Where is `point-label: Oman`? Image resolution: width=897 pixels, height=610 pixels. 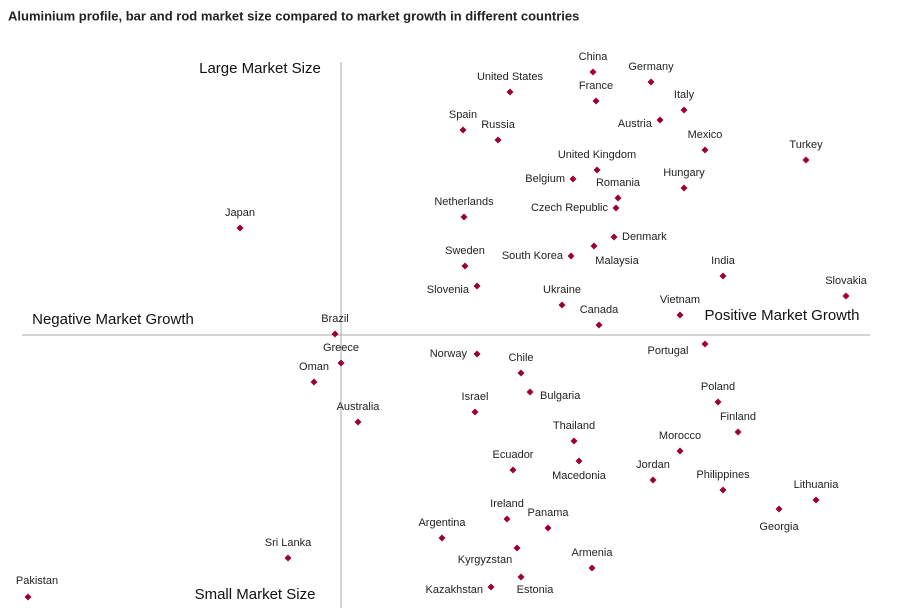
point-label: Oman is located at coordinates (314, 367).